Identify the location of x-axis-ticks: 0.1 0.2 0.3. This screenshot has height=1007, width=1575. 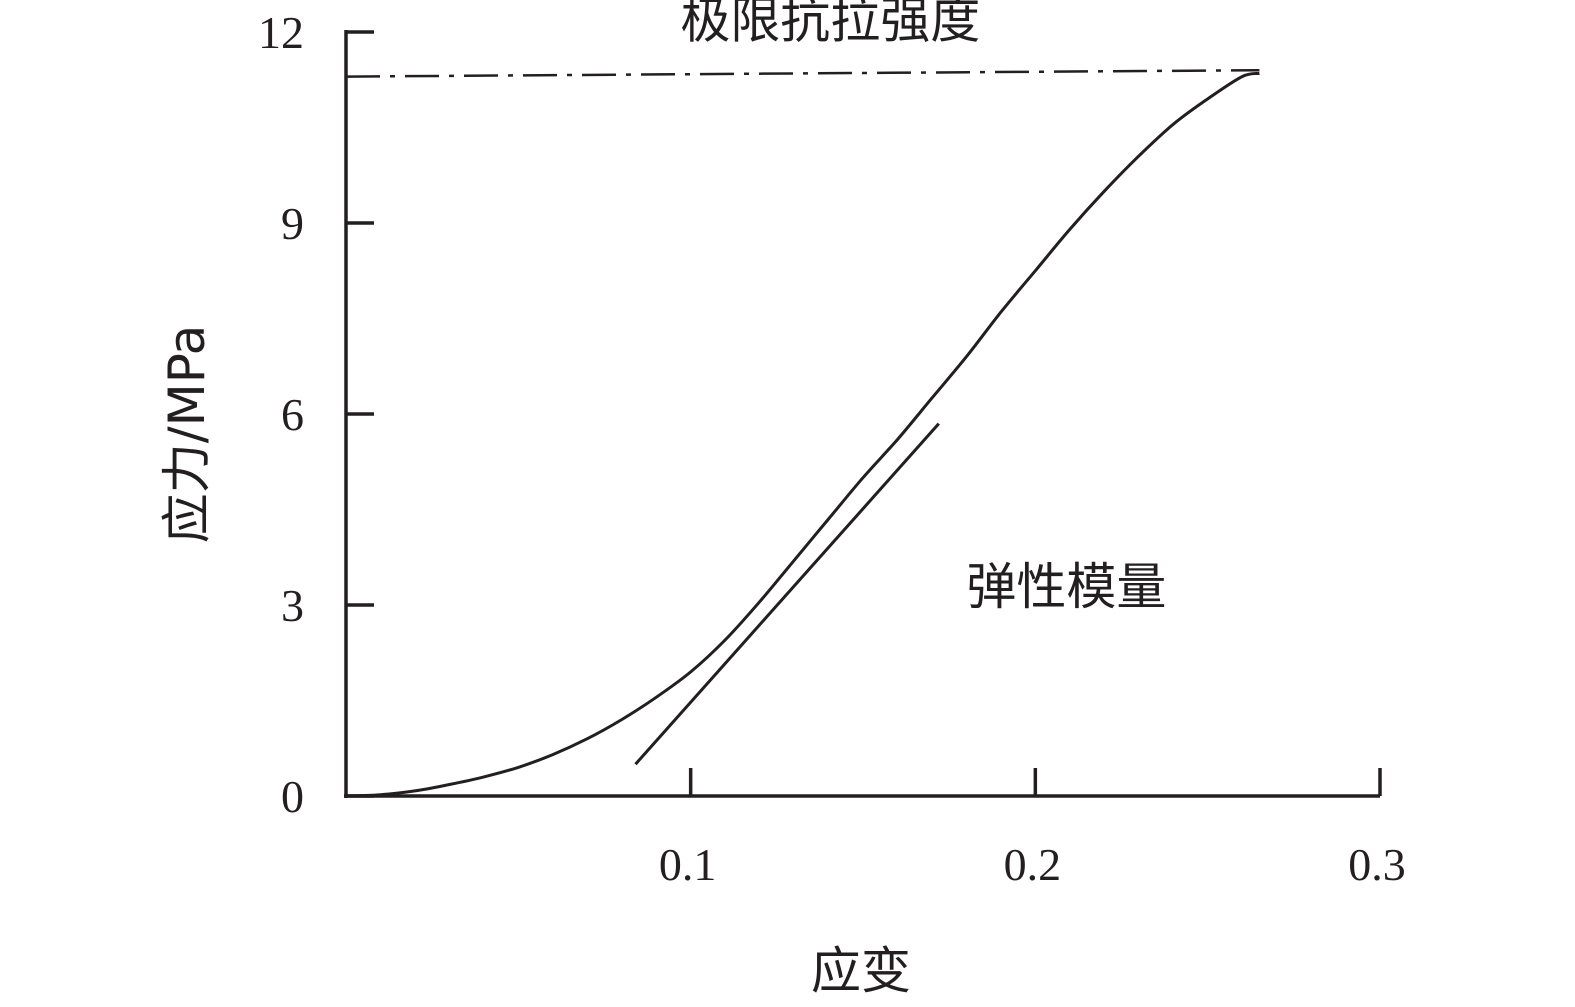
(1032, 829).